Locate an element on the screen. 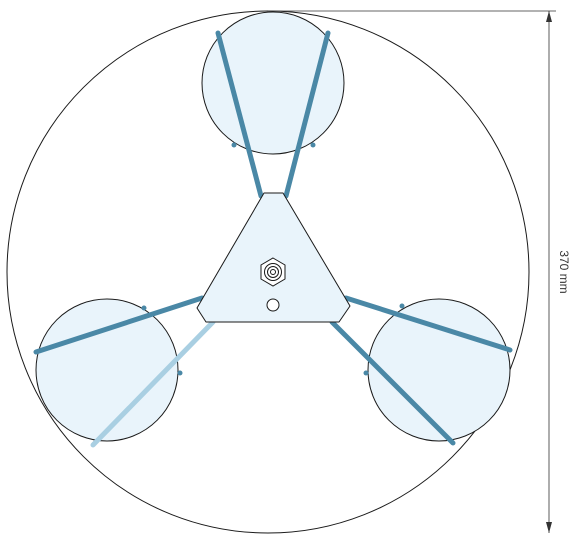 The width and height of the screenshot is (572, 537). nut-hexagon is located at coordinates (273, 272).